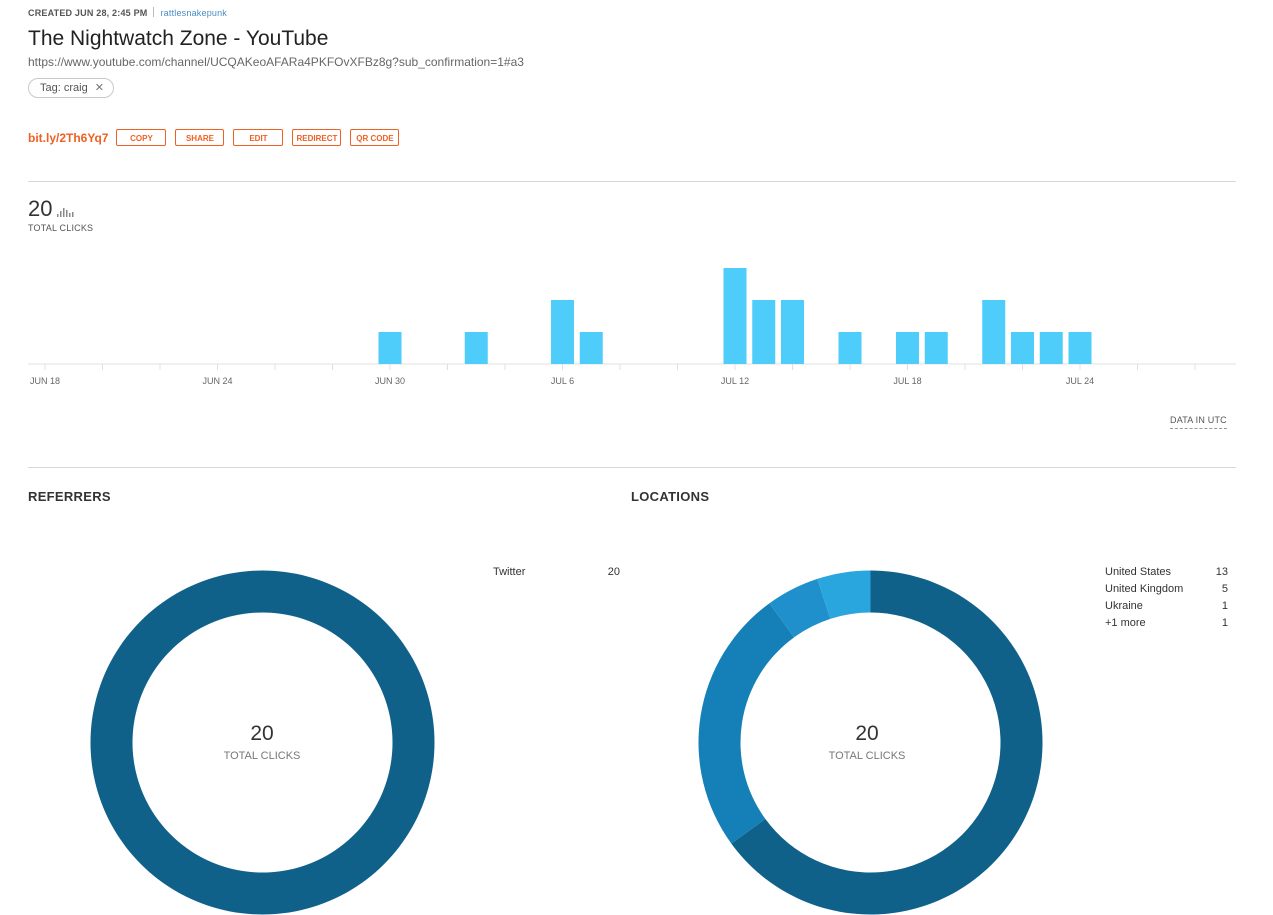  Describe the element at coordinates (178, 38) in the screenshot. I see `link-title: The Nightwatch Zone - YouTube` at that location.